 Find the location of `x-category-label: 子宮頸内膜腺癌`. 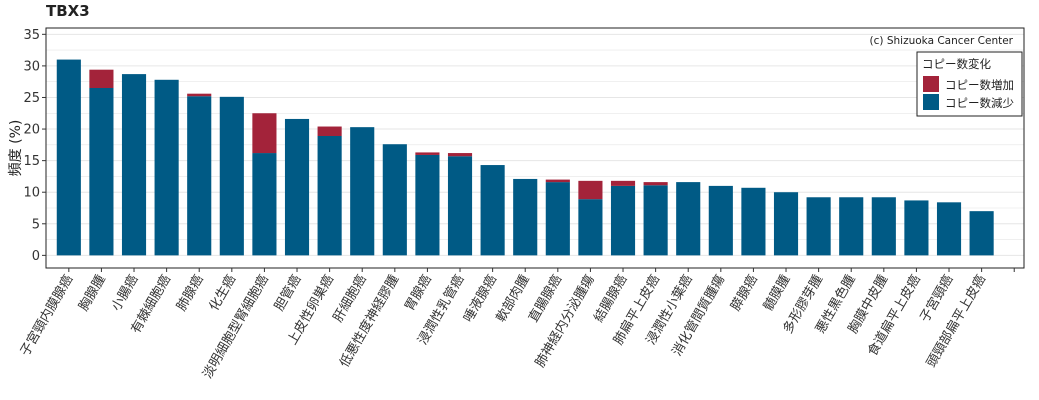

x-category-label: 子宮頸内膜腺癌 is located at coordinates (46, 315).